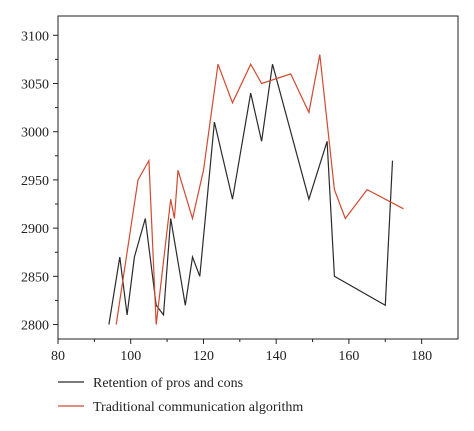 Image resolution: width=474 pixels, height=431 pixels. I want to click on legend-label-2: Traditional communication algorithm, so click(198, 407).